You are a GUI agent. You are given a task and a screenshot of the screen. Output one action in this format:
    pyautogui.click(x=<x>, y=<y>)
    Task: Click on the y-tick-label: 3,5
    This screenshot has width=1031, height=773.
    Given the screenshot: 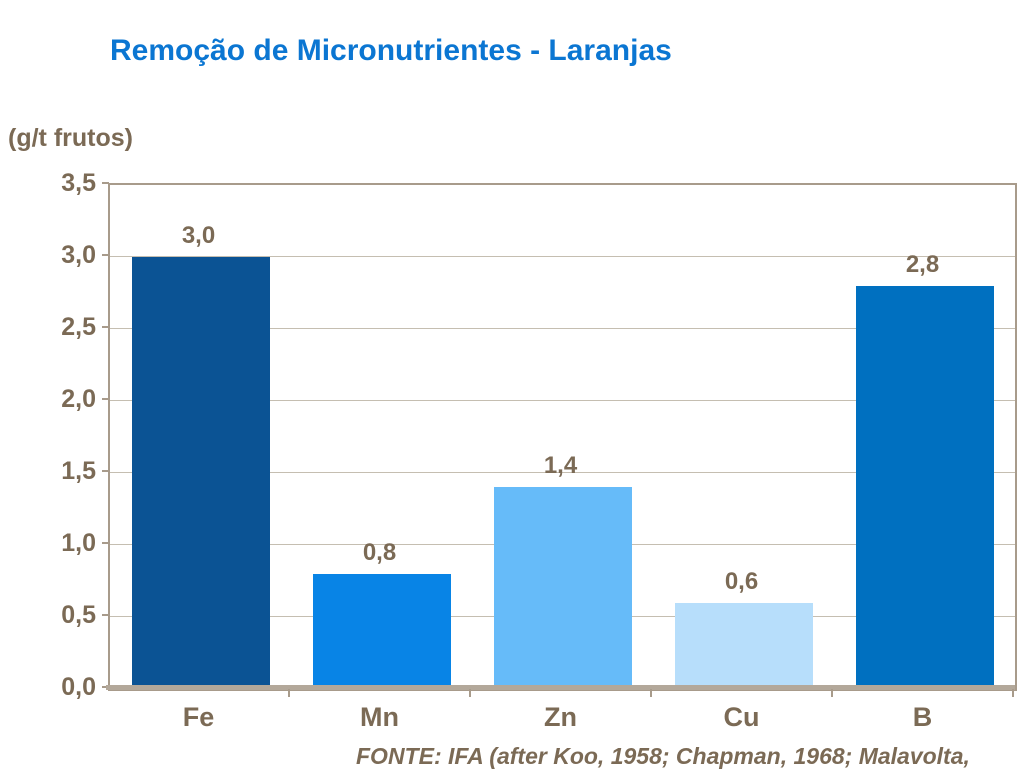 What is the action you would take?
    pyautogui.click(x=78, y=183)
    